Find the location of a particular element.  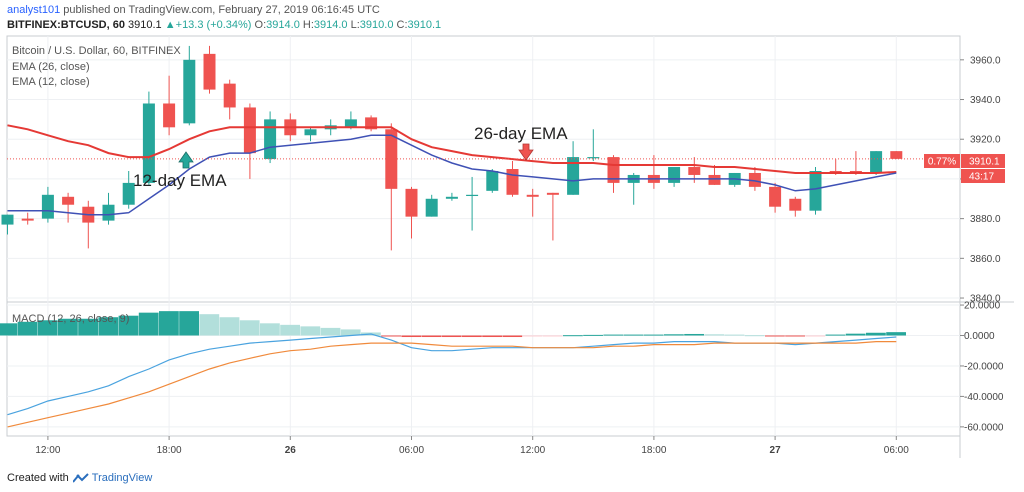

price-badge: 3910.1 is located at coordinates (984, 162).